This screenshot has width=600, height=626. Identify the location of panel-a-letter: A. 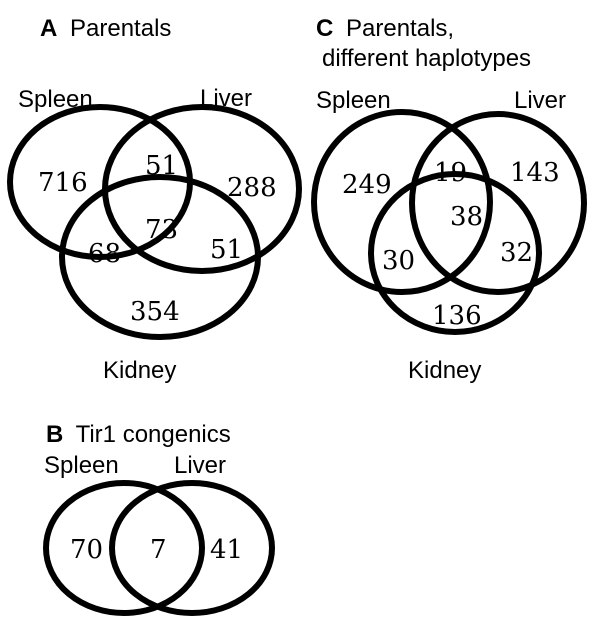
(48, 28).